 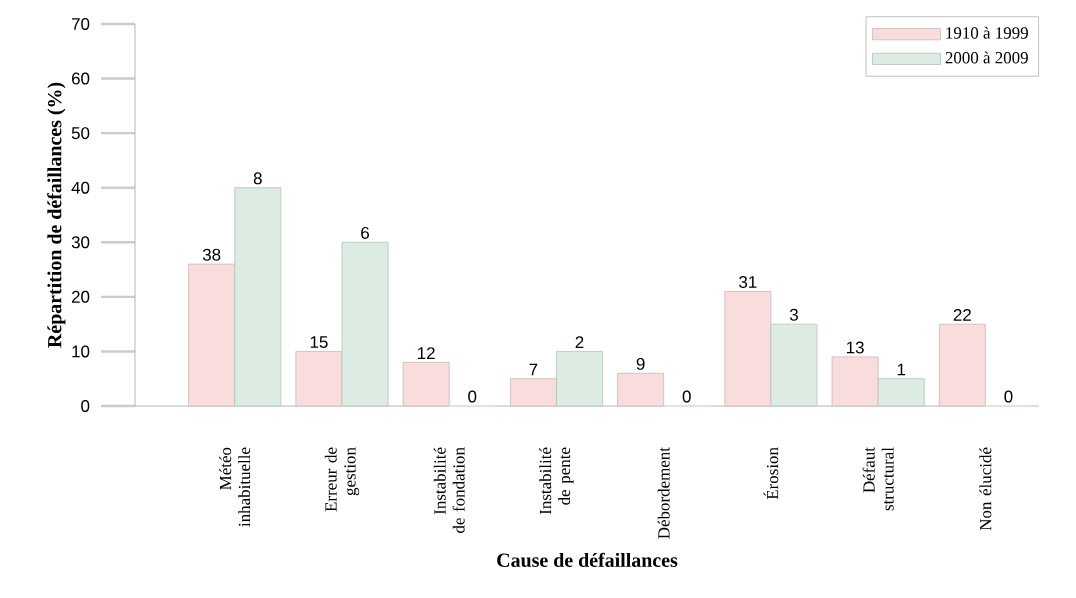 I want to click on y-tick-label: 70, so click(x=80, y=24).